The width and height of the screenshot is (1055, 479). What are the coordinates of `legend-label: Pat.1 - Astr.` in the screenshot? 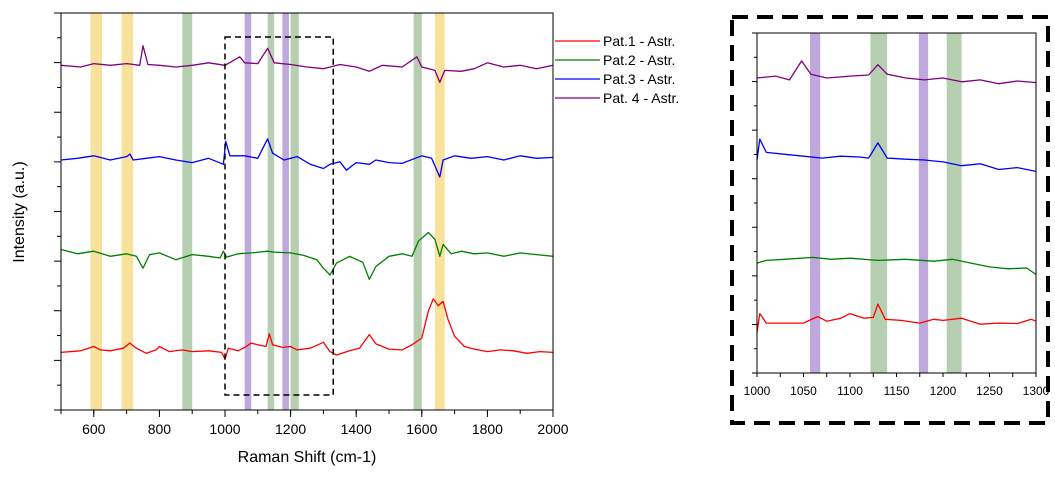 It's located at (639, 41).